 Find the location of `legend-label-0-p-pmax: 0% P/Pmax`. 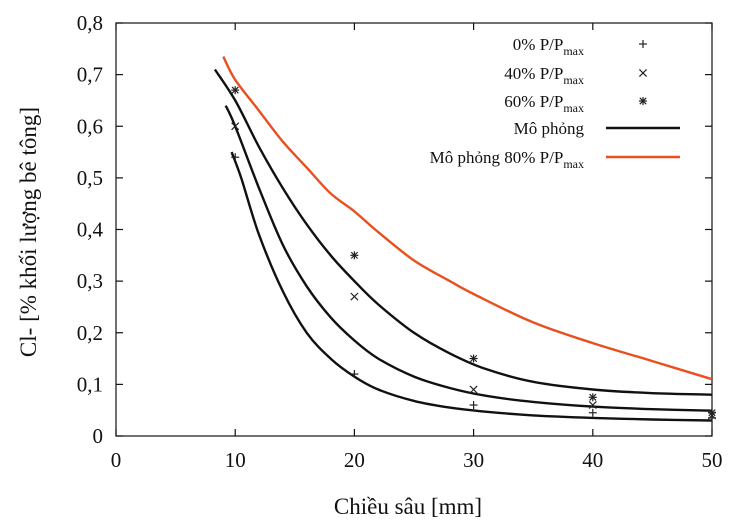

legend-label-0-p-pmax: 0% P/Pmax is located at coordinates (548, 46).